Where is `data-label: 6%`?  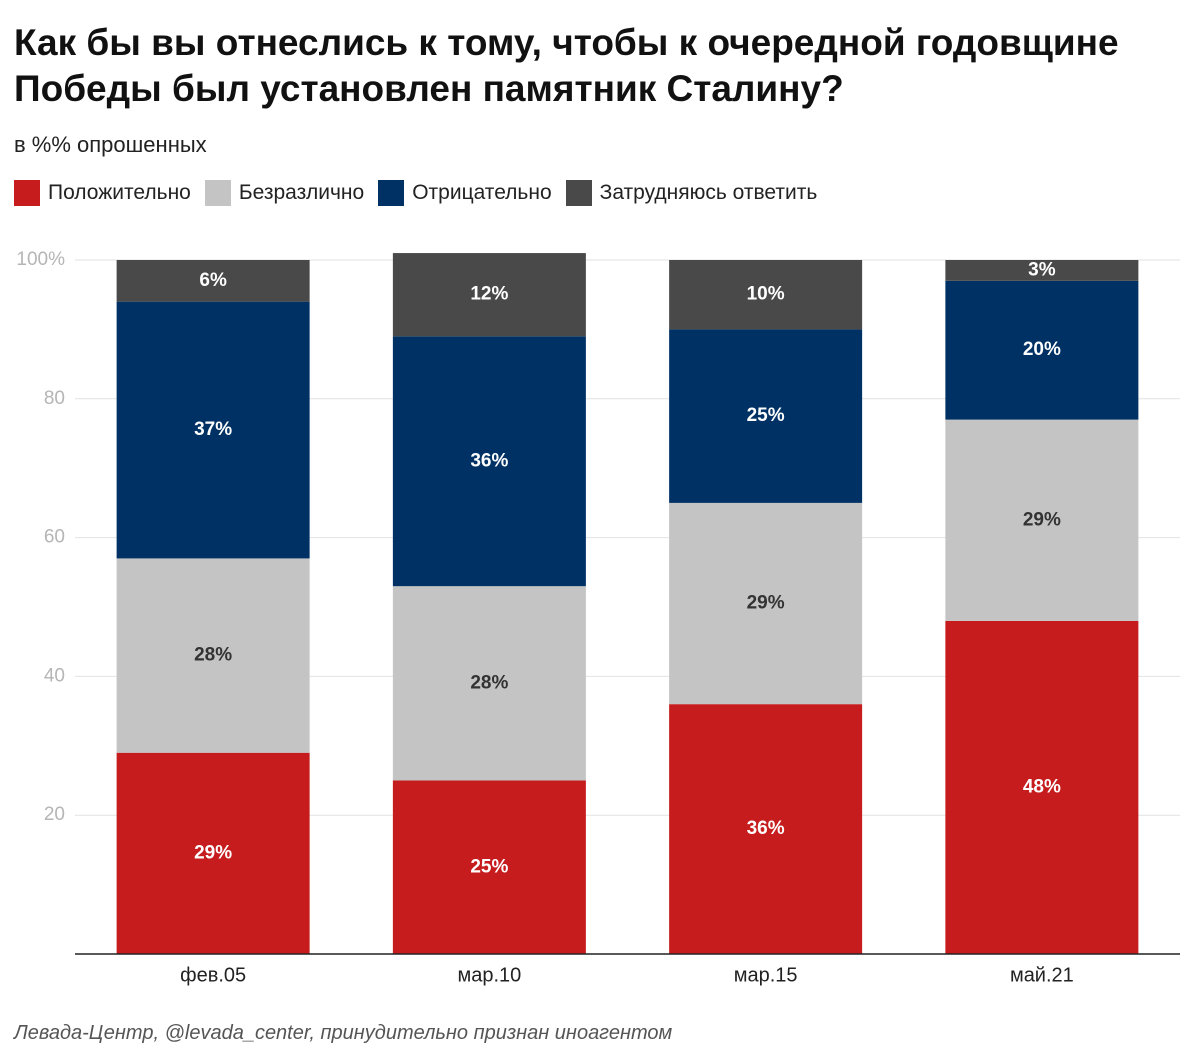 data-label: 6% is located at coordinates (213, 280).